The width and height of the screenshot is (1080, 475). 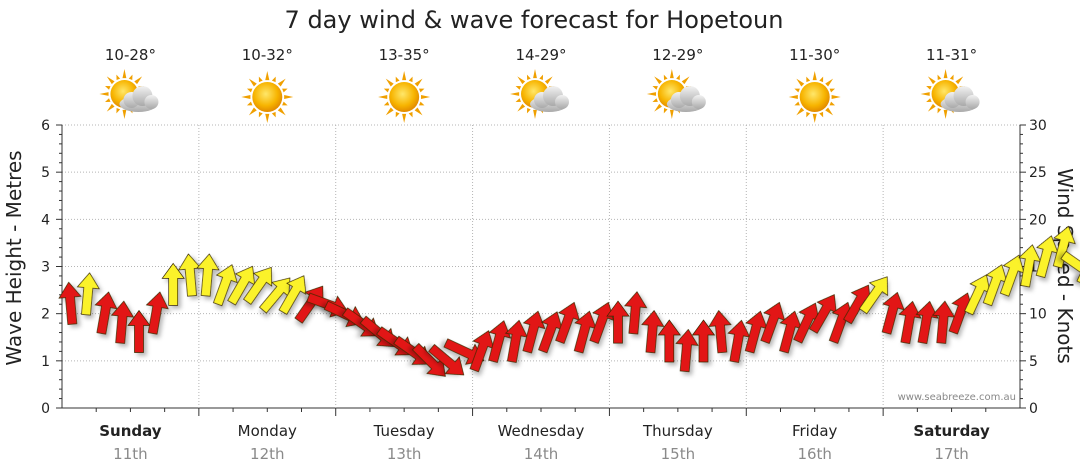 I want to click on y-axis-ticks: 0 1 2 3 4 5 6, so click(x=45, y=267).